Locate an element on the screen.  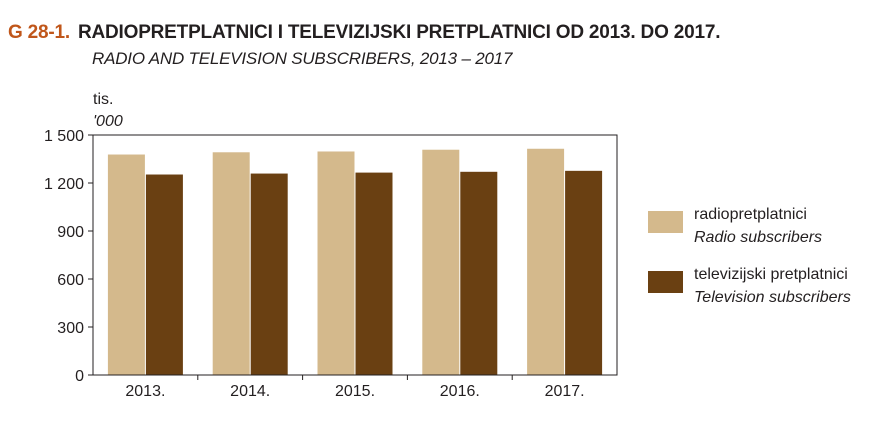
figure-code: G 28-1. is located at coordinates (39, 32).